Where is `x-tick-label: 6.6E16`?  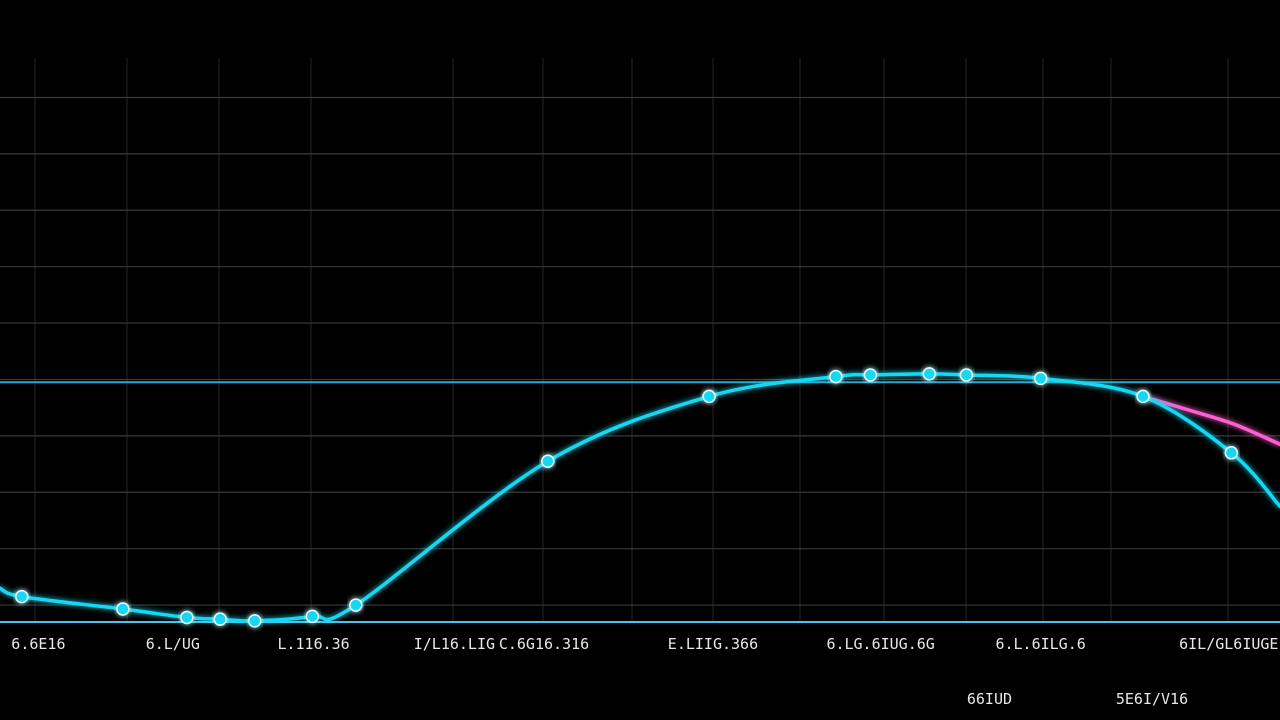
x-tick-label: 6.6E16 is located at coordinates (38, 644).